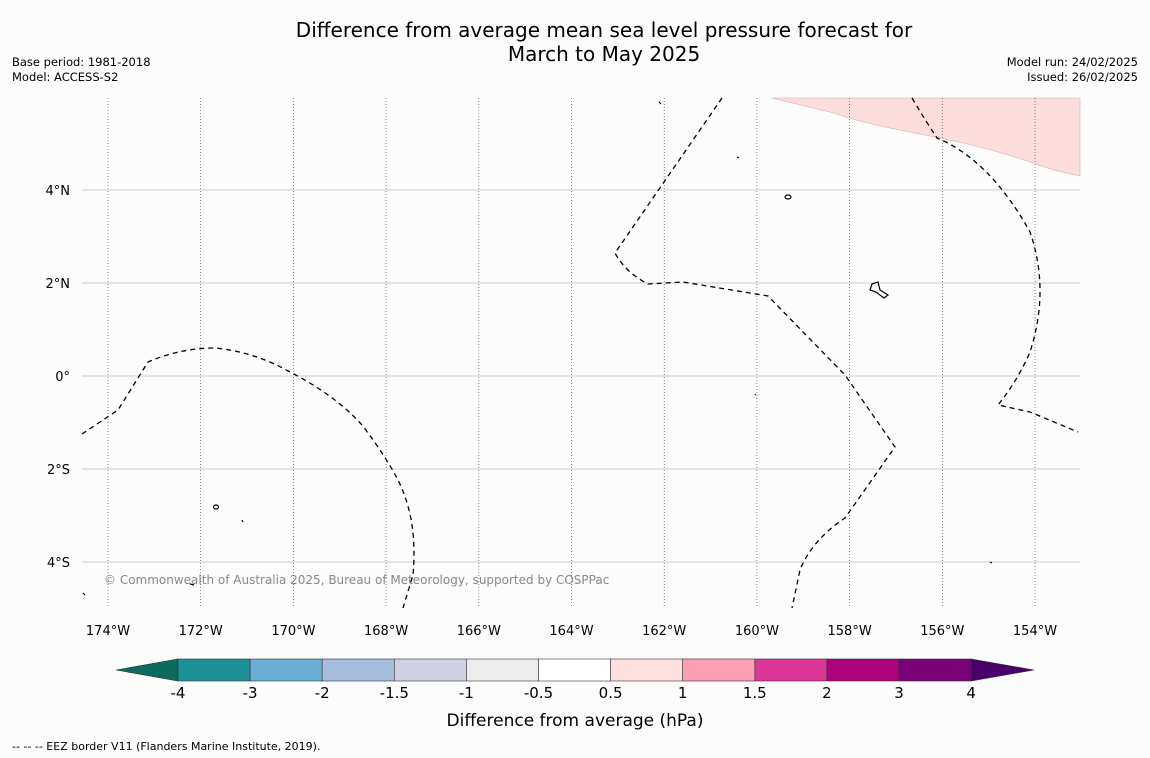 The height and width of the screenshot is (758, 1150). I want to click on island-kiritimati, so click(879, 290).